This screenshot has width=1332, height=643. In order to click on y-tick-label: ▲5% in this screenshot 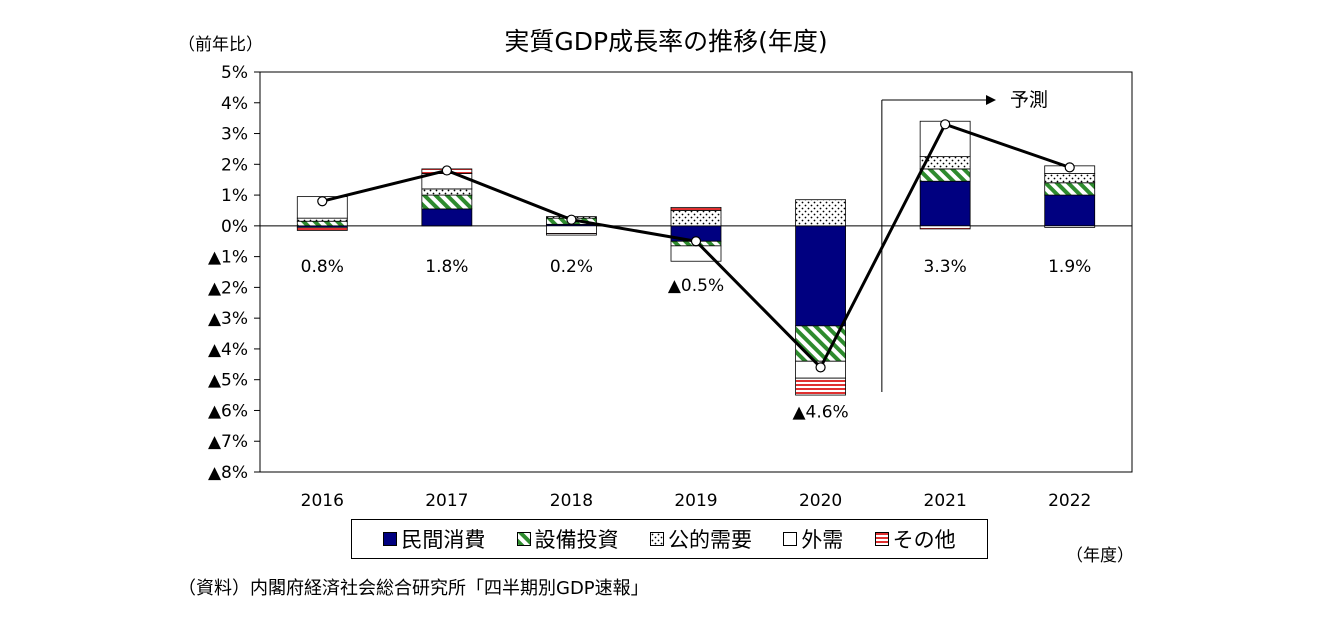, I will do `click(228, 381)`.